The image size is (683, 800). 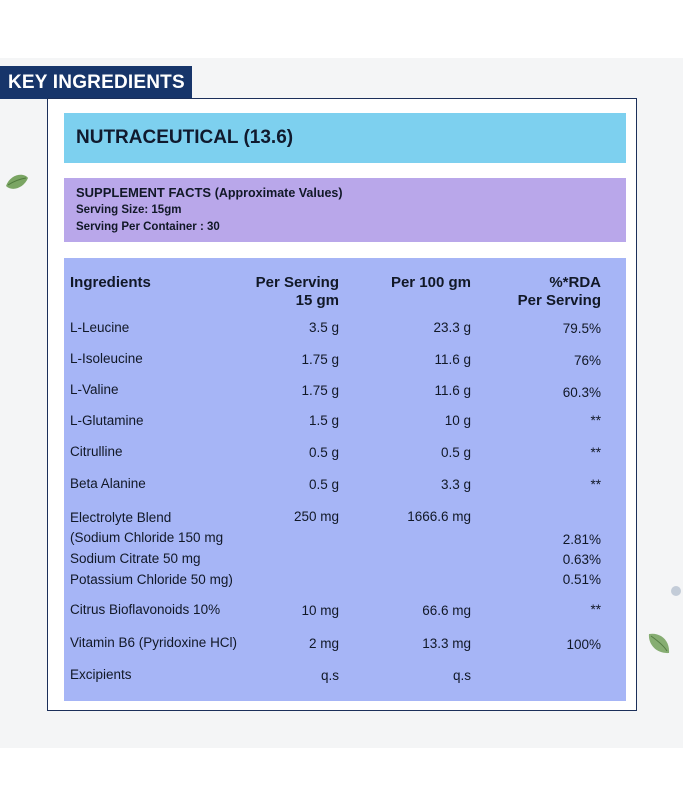 I want to click on row-name: Citrulline, so click(x=96, y=451).